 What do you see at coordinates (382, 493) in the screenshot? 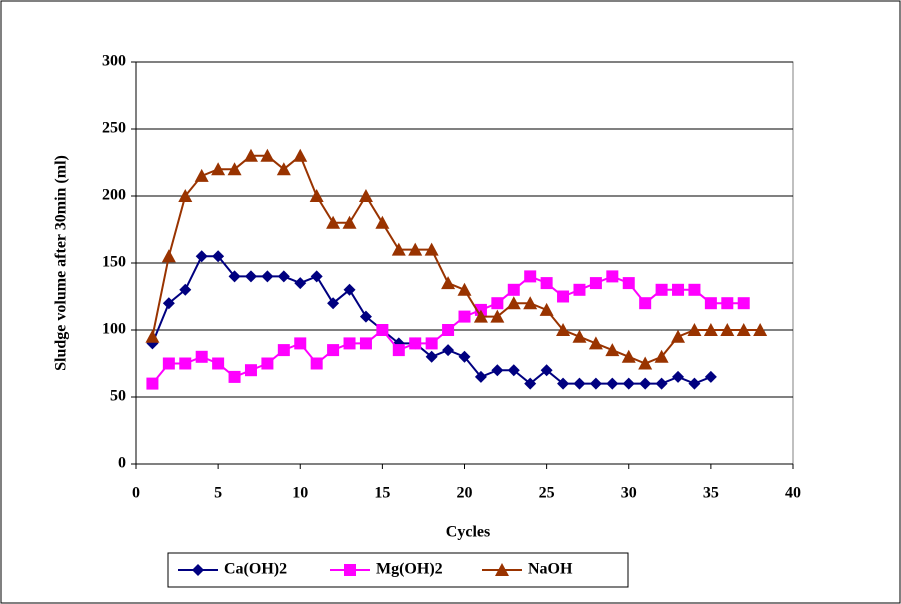
I see `x-tick-label: 15` at bounding box center [382, 493].